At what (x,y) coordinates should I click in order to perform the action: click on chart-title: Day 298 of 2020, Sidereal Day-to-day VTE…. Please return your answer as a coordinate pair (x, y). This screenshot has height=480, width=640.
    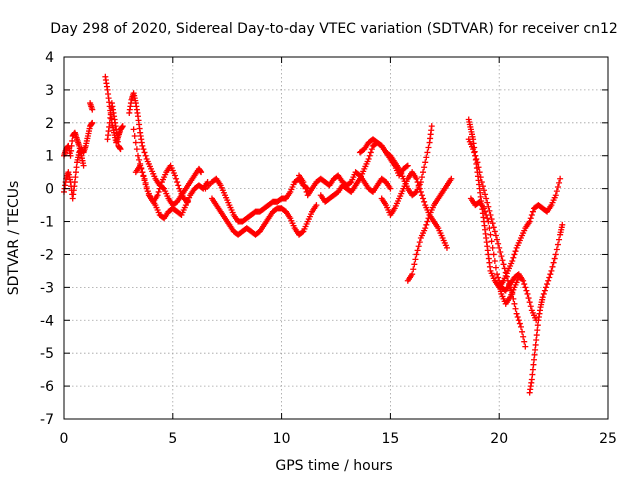
    Looking at the image, I should click on (334, 29).